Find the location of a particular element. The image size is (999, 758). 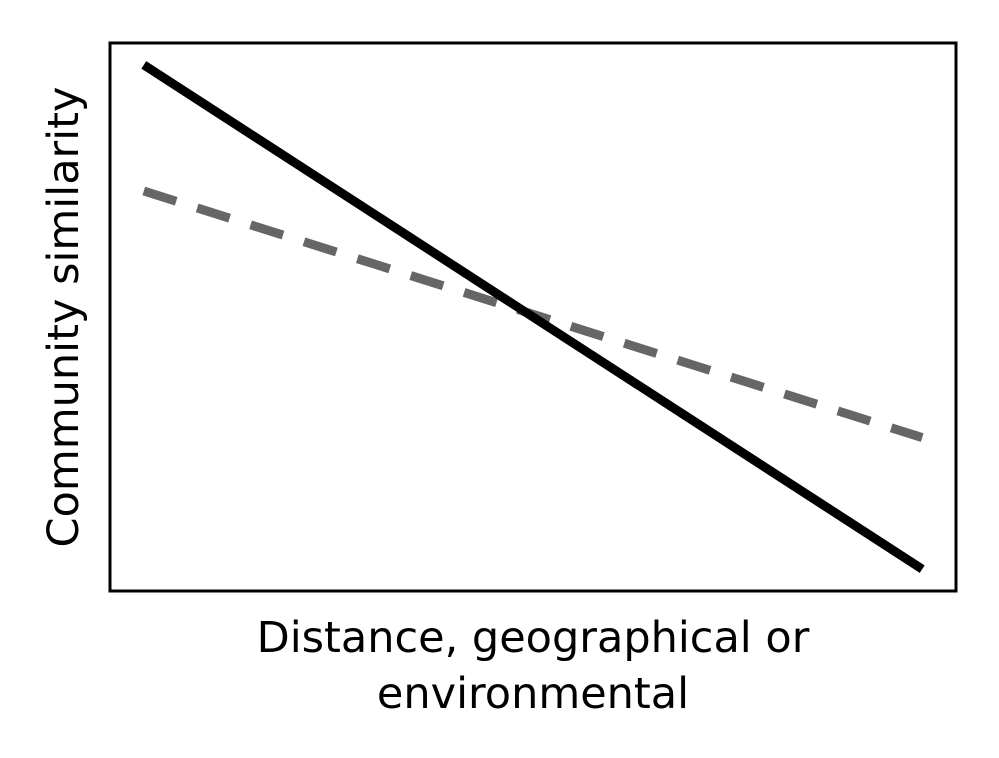

y-axis-label: Community similarity is located at coordinates (64, 317).